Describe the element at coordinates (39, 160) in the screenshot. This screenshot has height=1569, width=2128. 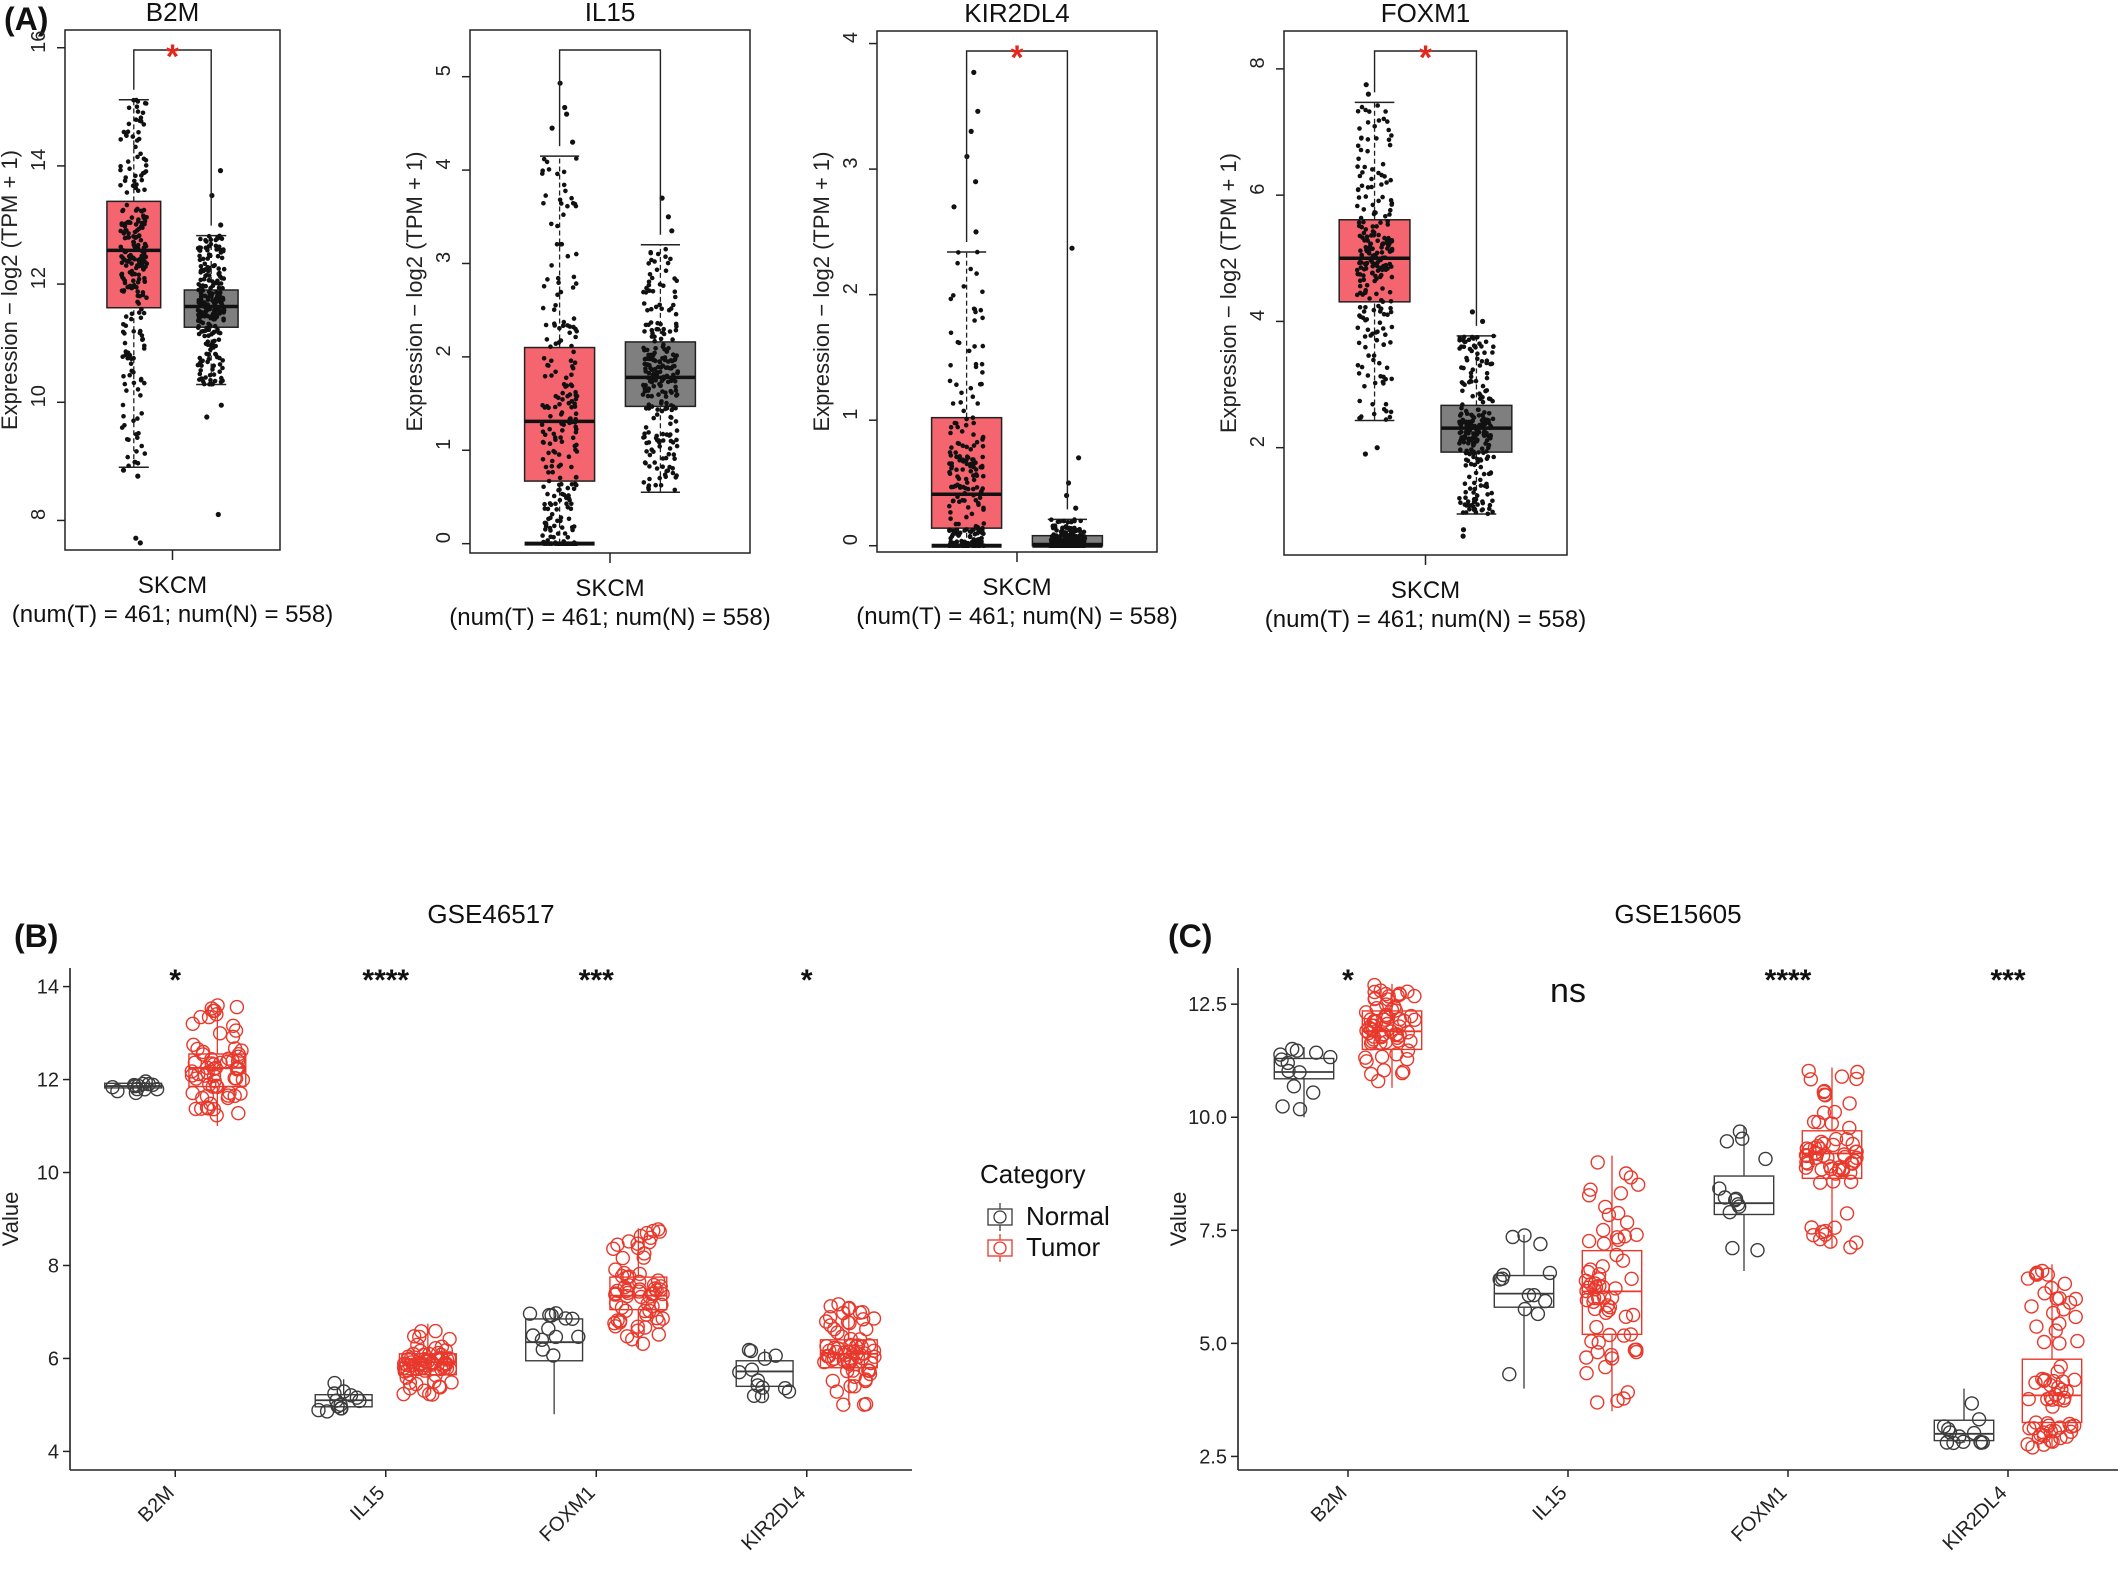
I see `y-tick-label: 14` at that location.